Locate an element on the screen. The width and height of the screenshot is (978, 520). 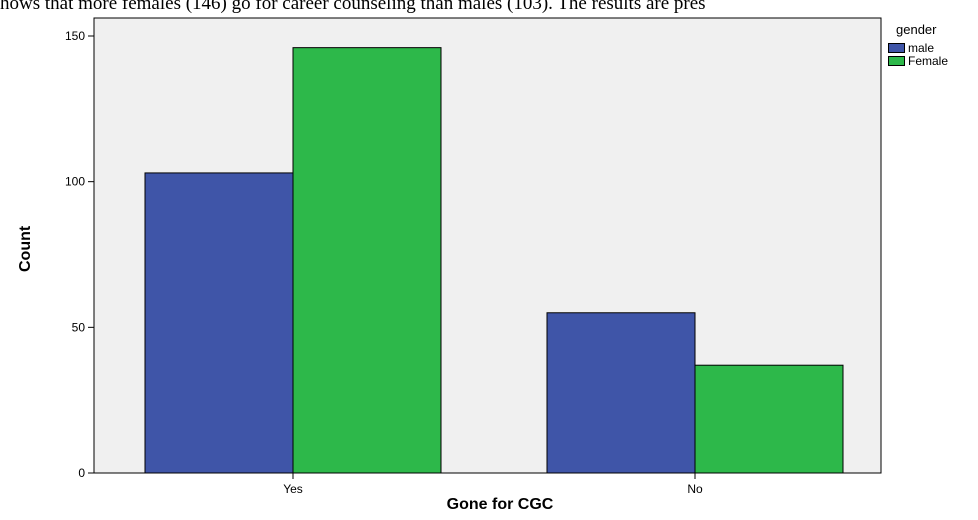
bar-no-male is located at coordinates (621, 393).